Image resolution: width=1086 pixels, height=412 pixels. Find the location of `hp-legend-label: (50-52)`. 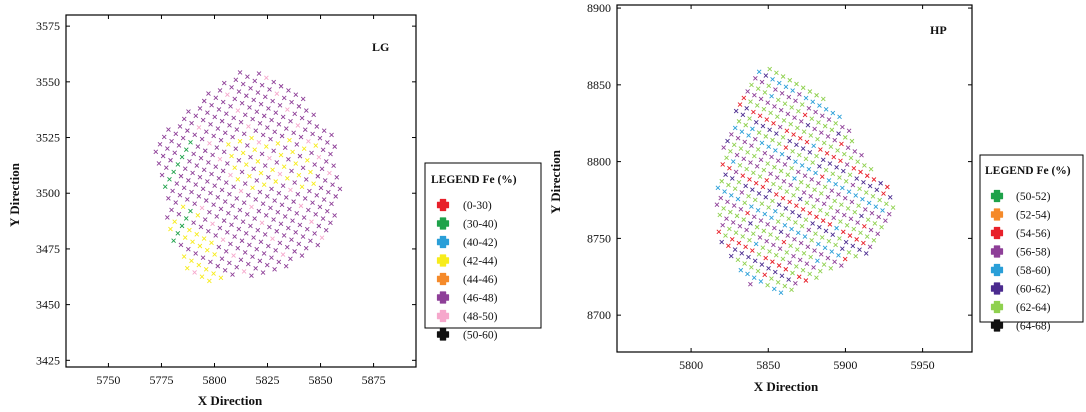

hp-legend-label: (50-52) is located at coordinates (1033, 197).